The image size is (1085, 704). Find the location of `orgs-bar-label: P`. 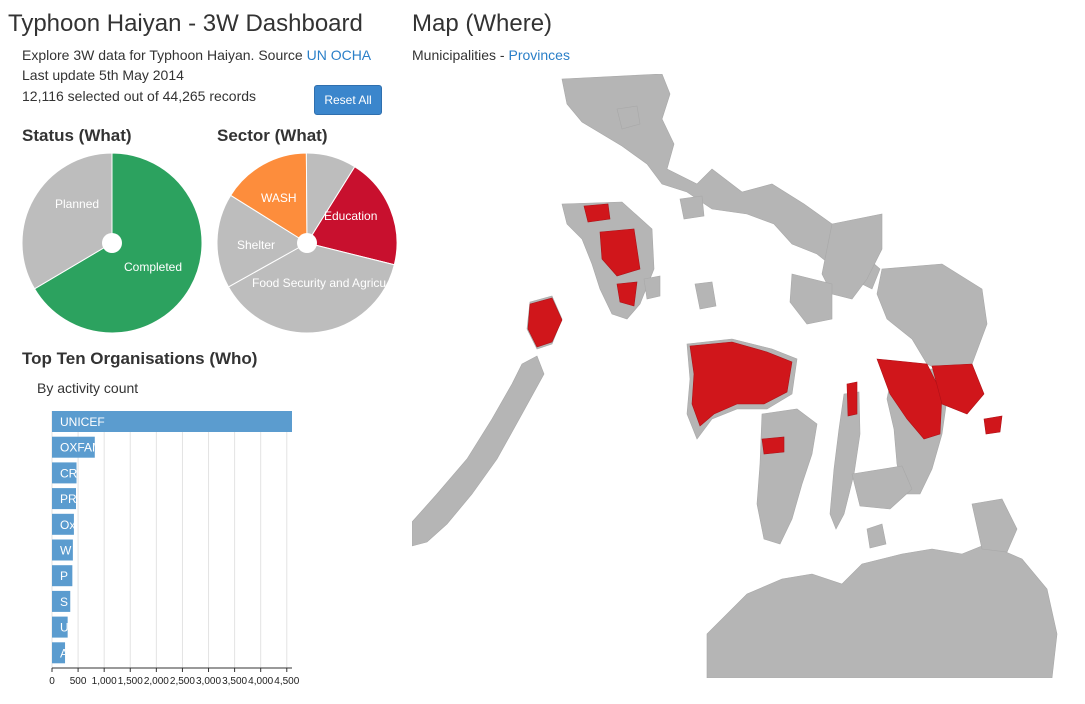

orgs-bar-label: P is located at coordinates (64, 576).